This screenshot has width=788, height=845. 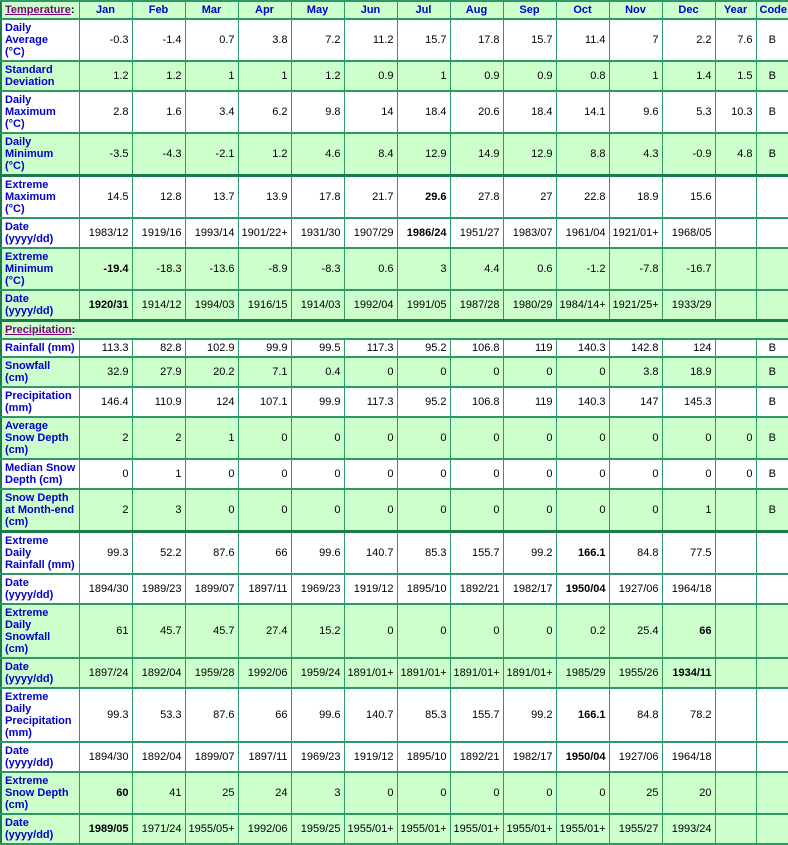 I want to click on data-cell: 41, so click(x=158, y=793).